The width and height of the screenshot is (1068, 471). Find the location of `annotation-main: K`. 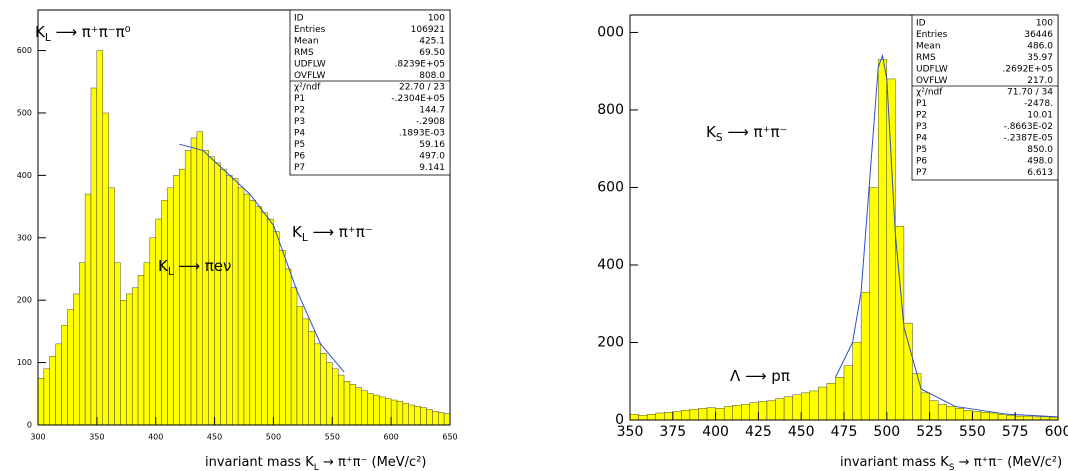

annotation-main: K is located at coordinates (163, 266).